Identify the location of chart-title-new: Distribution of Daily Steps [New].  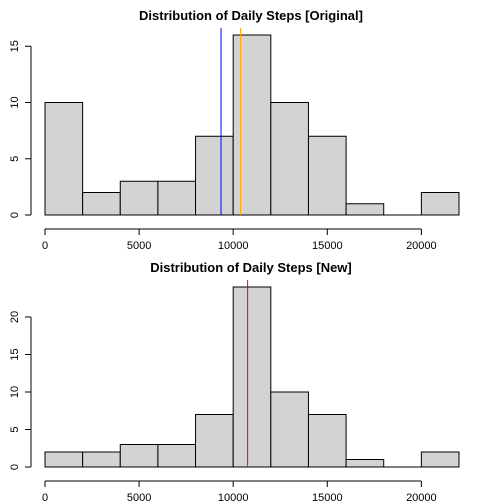
(251, 267).